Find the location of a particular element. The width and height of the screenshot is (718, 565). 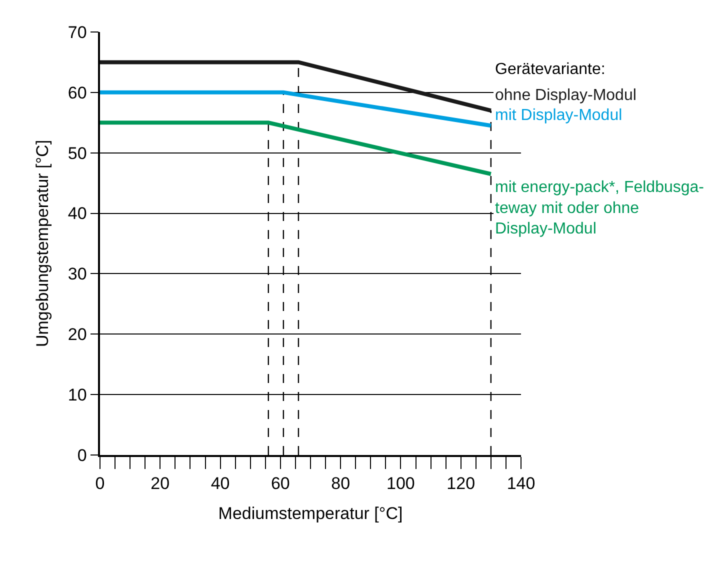

series-label: mit energy-pack*, Feldbusga- teway mit oder ohne Display-Modul is located at coordinates (599, 208).